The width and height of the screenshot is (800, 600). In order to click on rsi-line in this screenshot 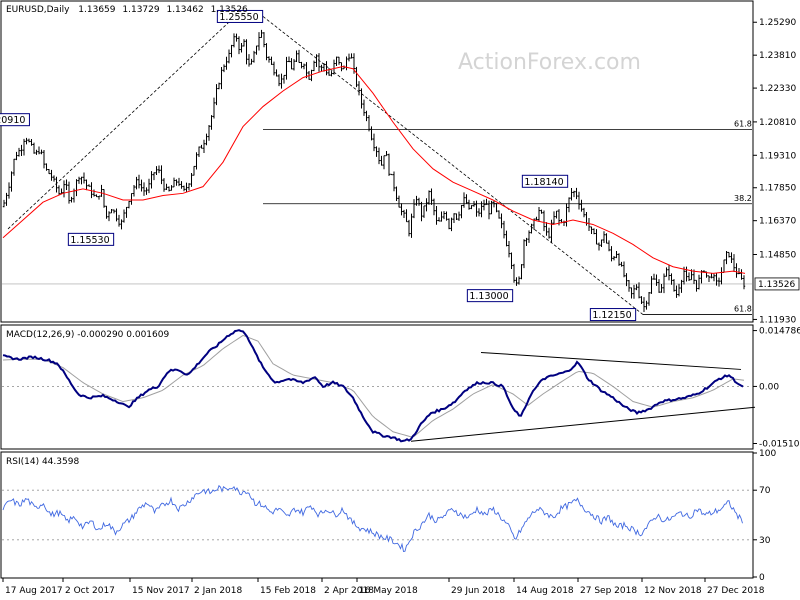, I will do `click(372, 518)`.